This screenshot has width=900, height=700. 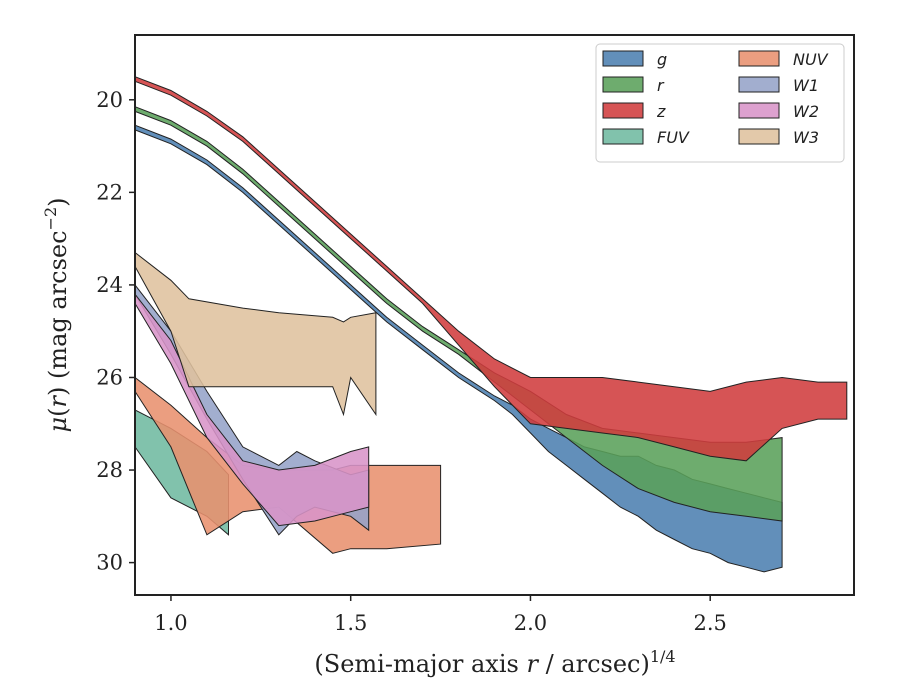 What do you see at coordinates (661, 85) in the screenshot?
I see `legend-label-r: r` at bounding box center [661, 85].